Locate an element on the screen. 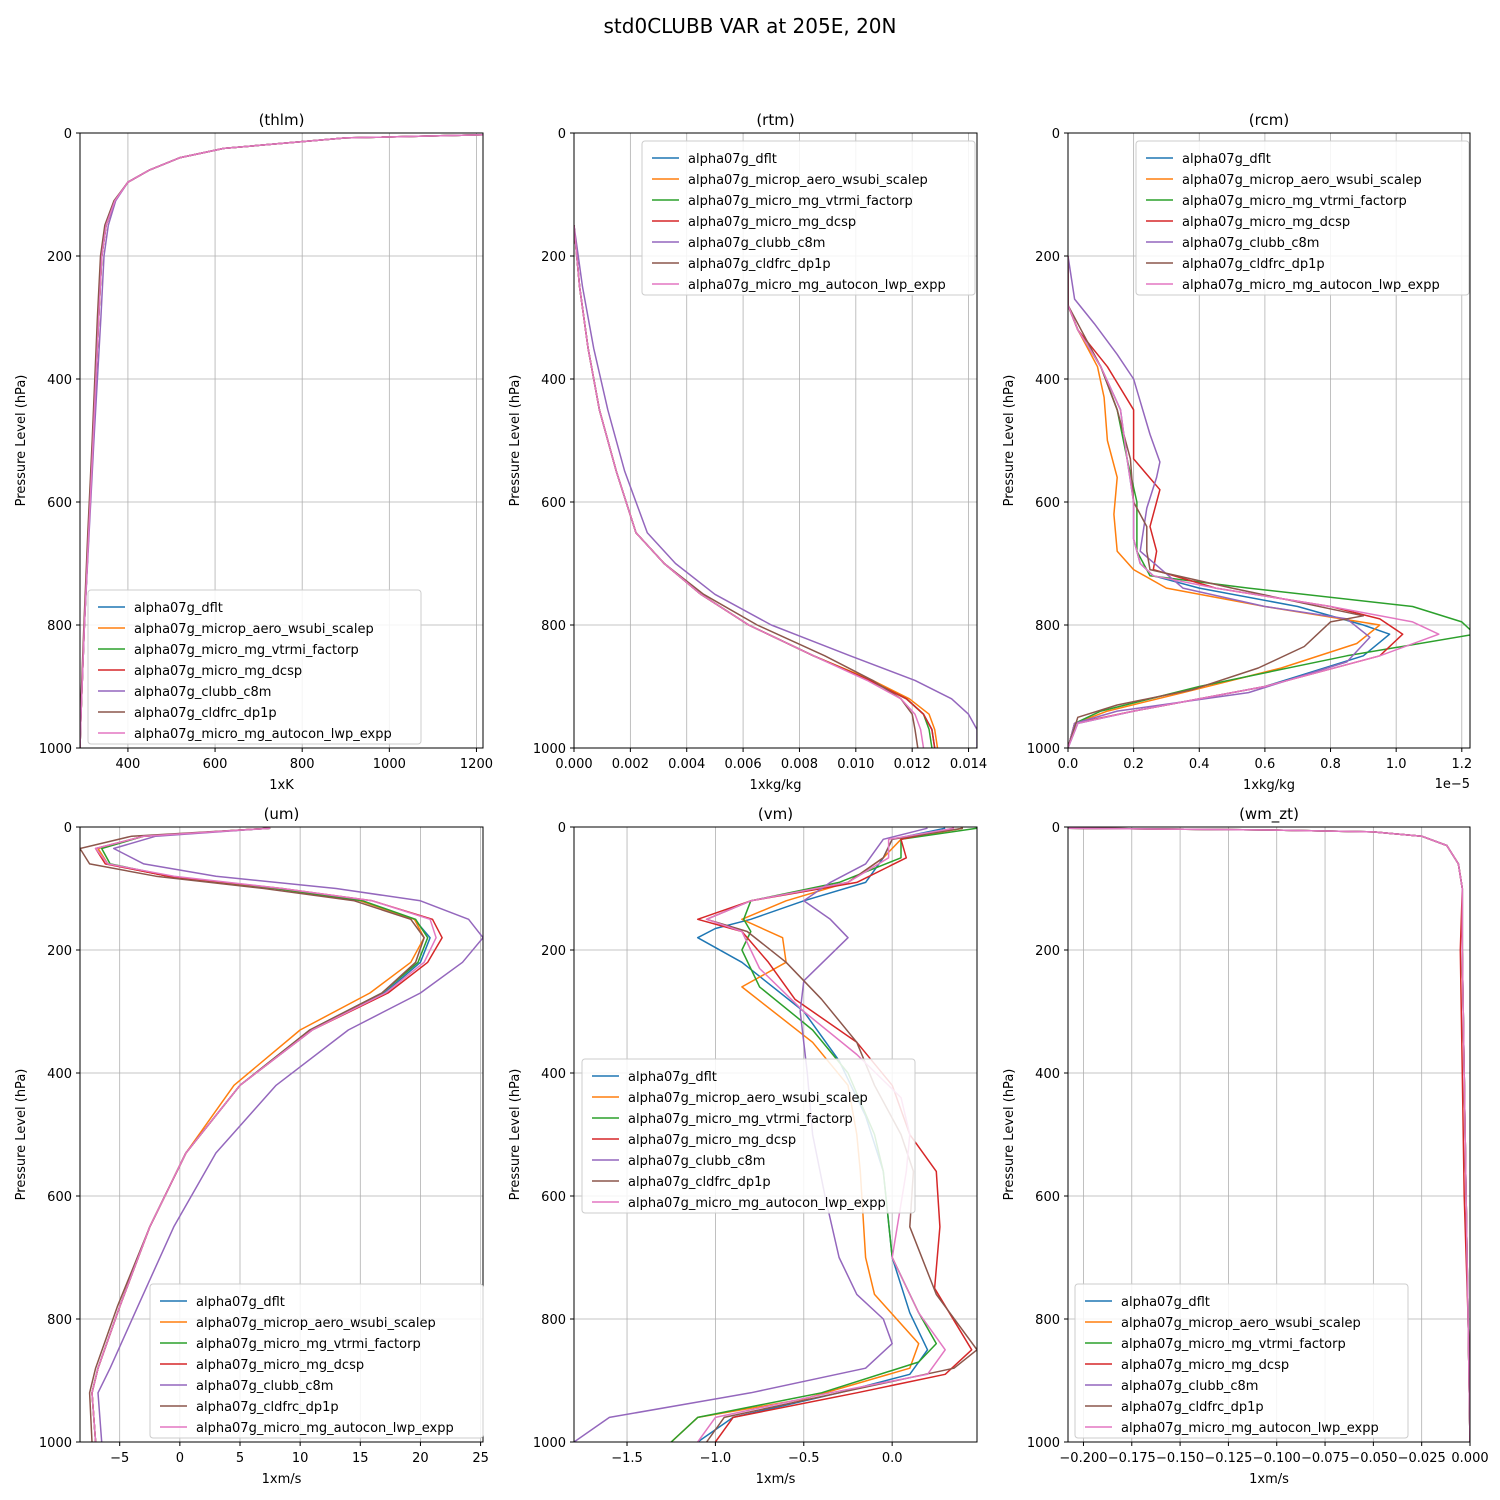 The image size is (1500, 1500). x-tick-label: −1.0 is located at coordinates (716, 1458).